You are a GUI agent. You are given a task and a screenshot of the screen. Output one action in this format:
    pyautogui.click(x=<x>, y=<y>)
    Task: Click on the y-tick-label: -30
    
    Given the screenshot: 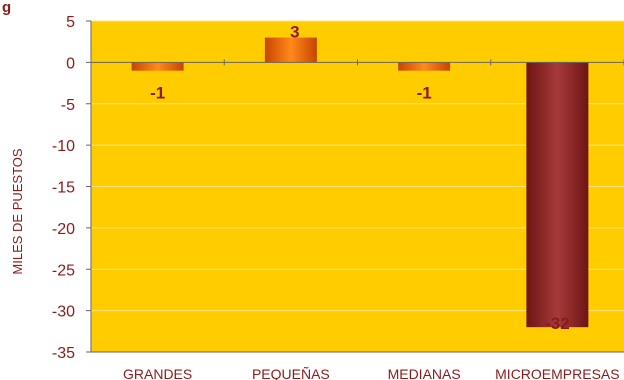 What is the action you would take?
    pyautogui.click(x=63, y=312)
    